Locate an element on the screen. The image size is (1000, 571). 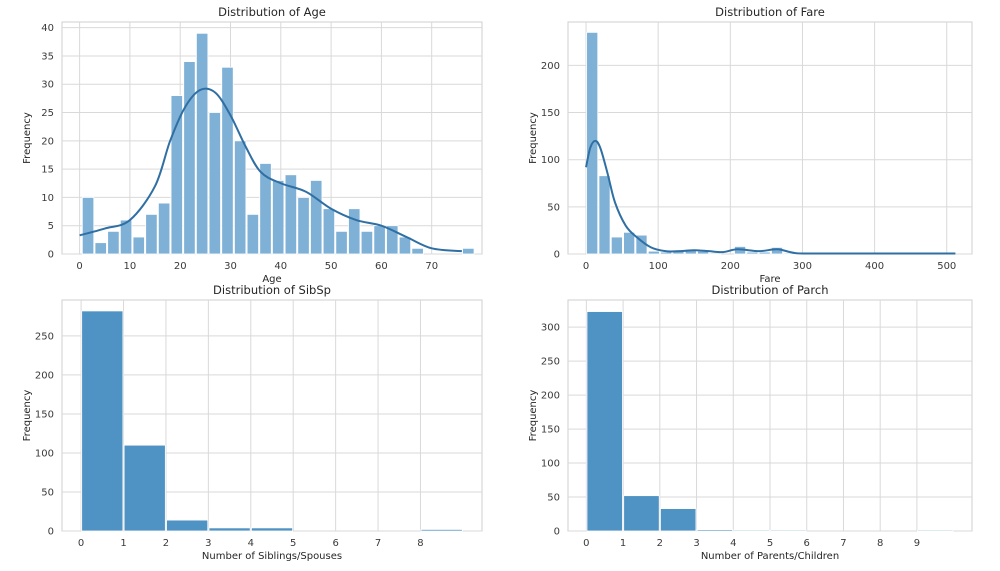
y-tick-label: 15 is located at coordinates (47, 170).